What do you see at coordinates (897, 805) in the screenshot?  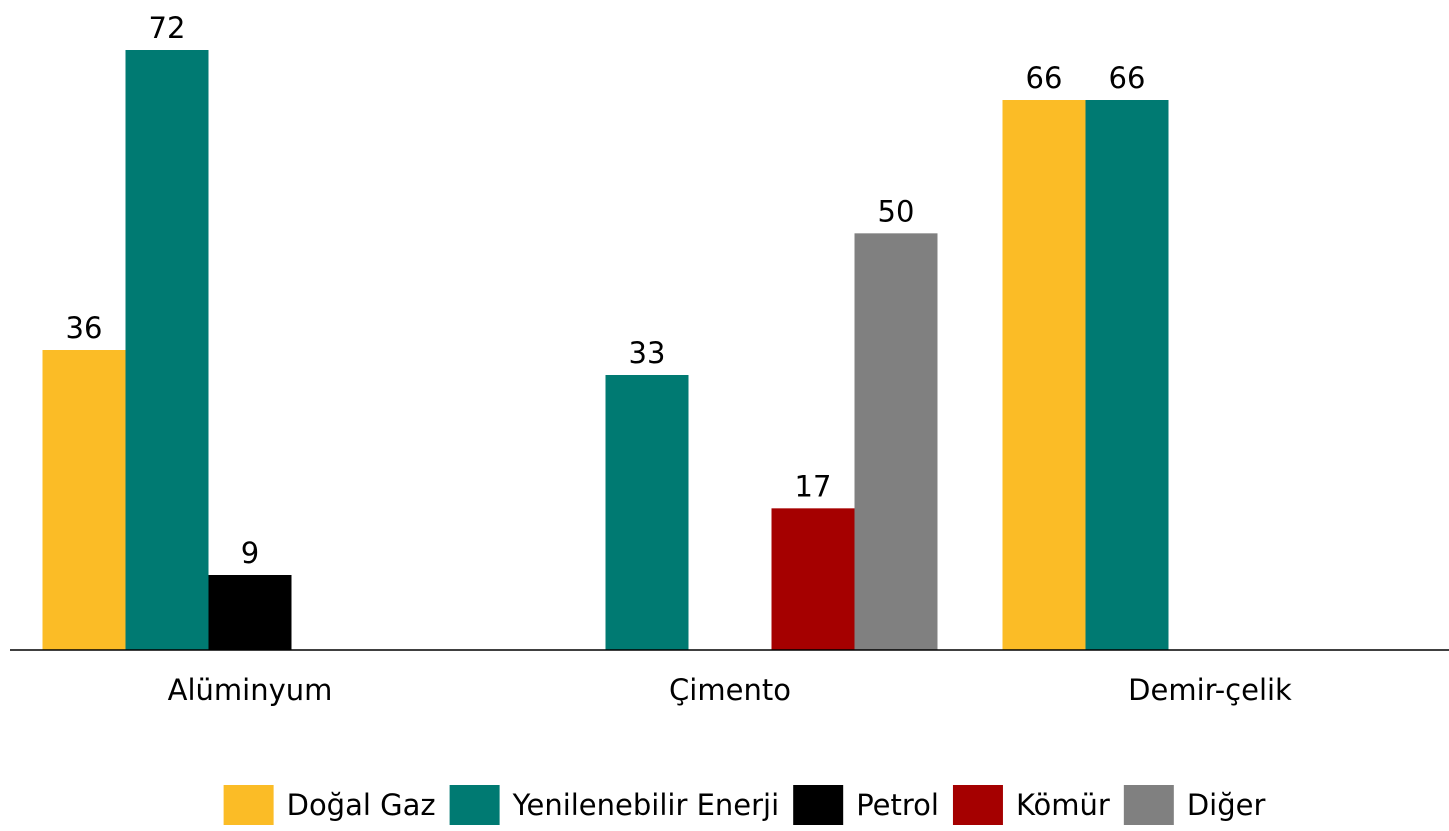 I see `legend-label: Petrol` at bounding box center [897, 805].